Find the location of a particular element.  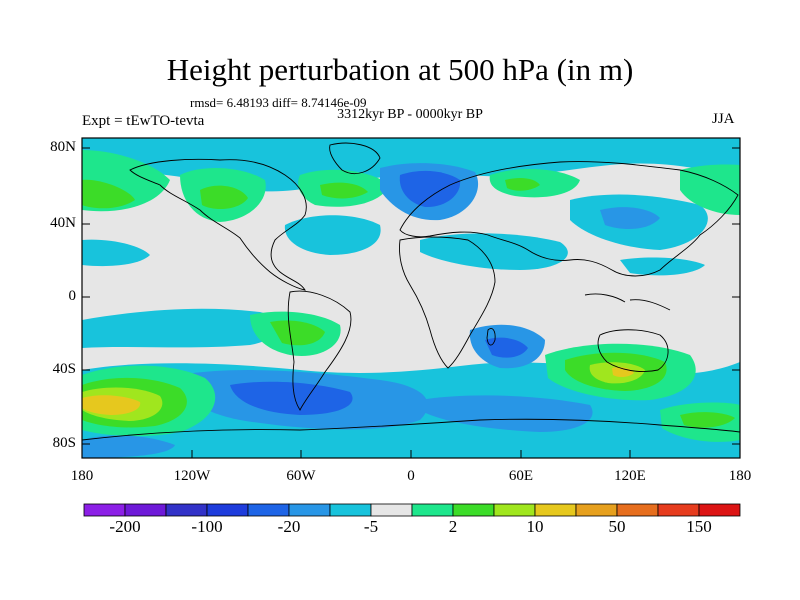

lon-label-120e: 120E is located at coordinates (630, 476).